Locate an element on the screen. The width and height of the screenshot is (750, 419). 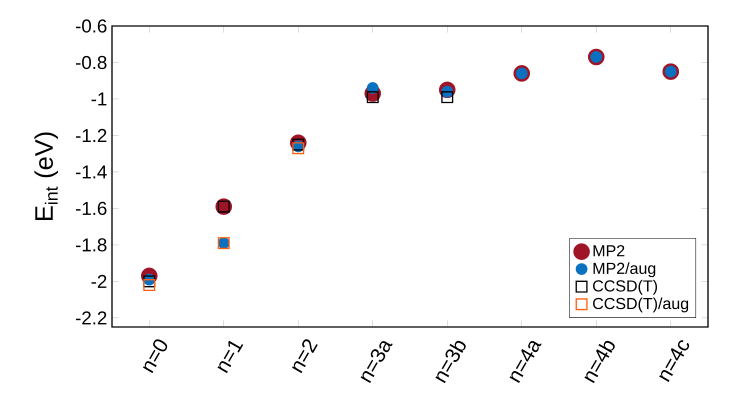
legend-label: CCSD(T) is located at coordinates (625, 287).